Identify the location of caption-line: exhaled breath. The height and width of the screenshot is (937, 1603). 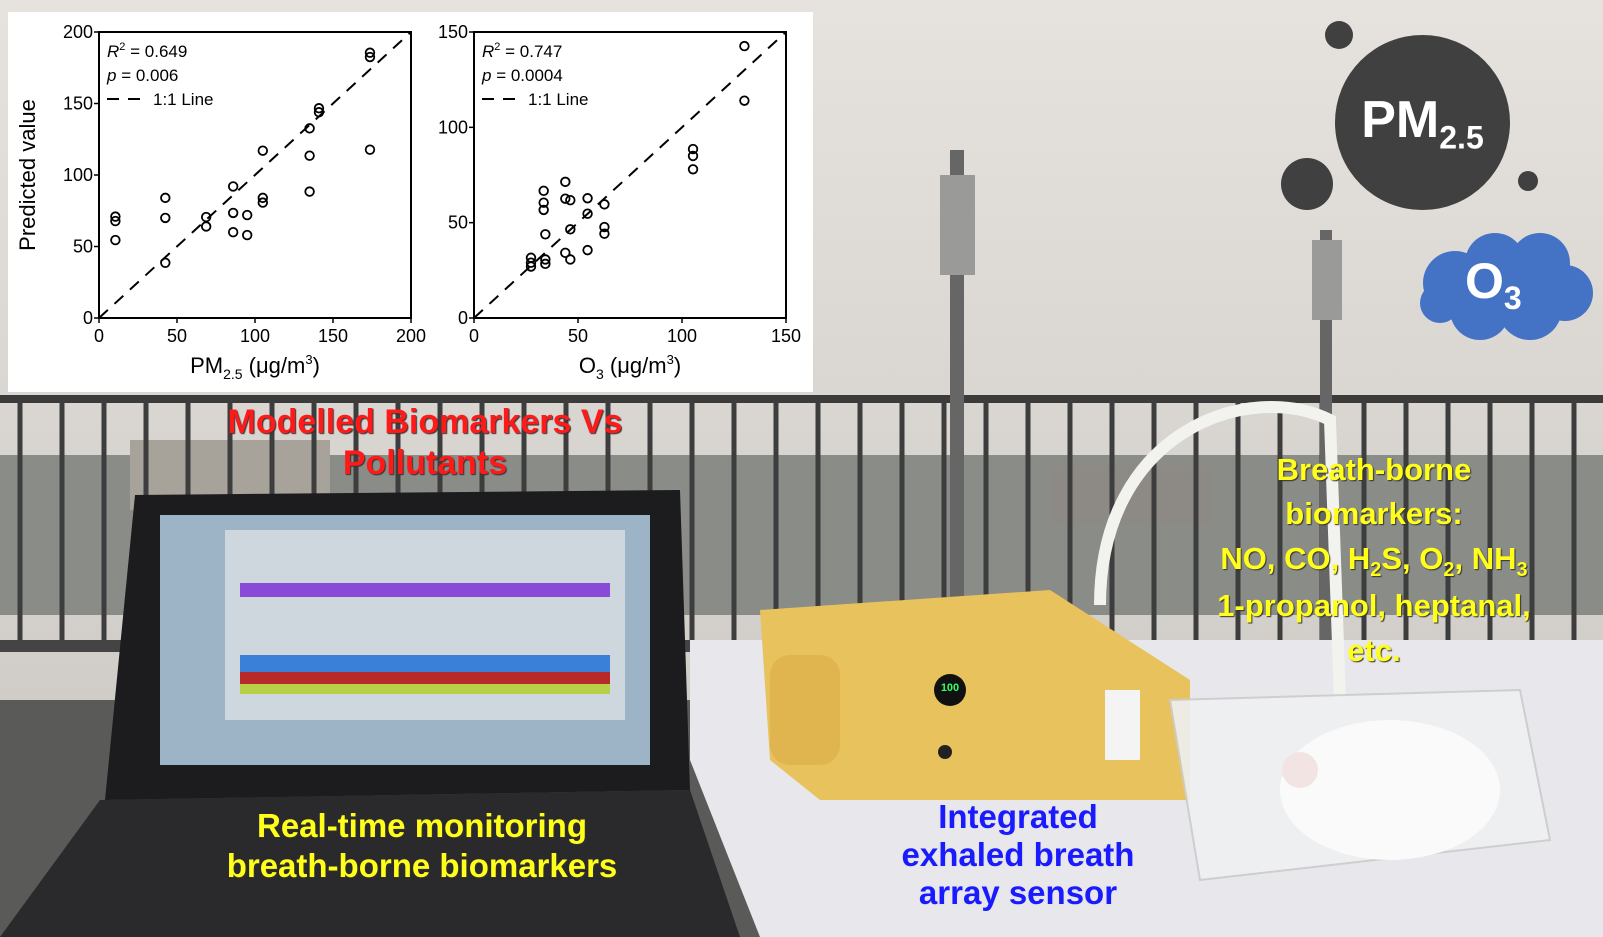
(1018, 854).